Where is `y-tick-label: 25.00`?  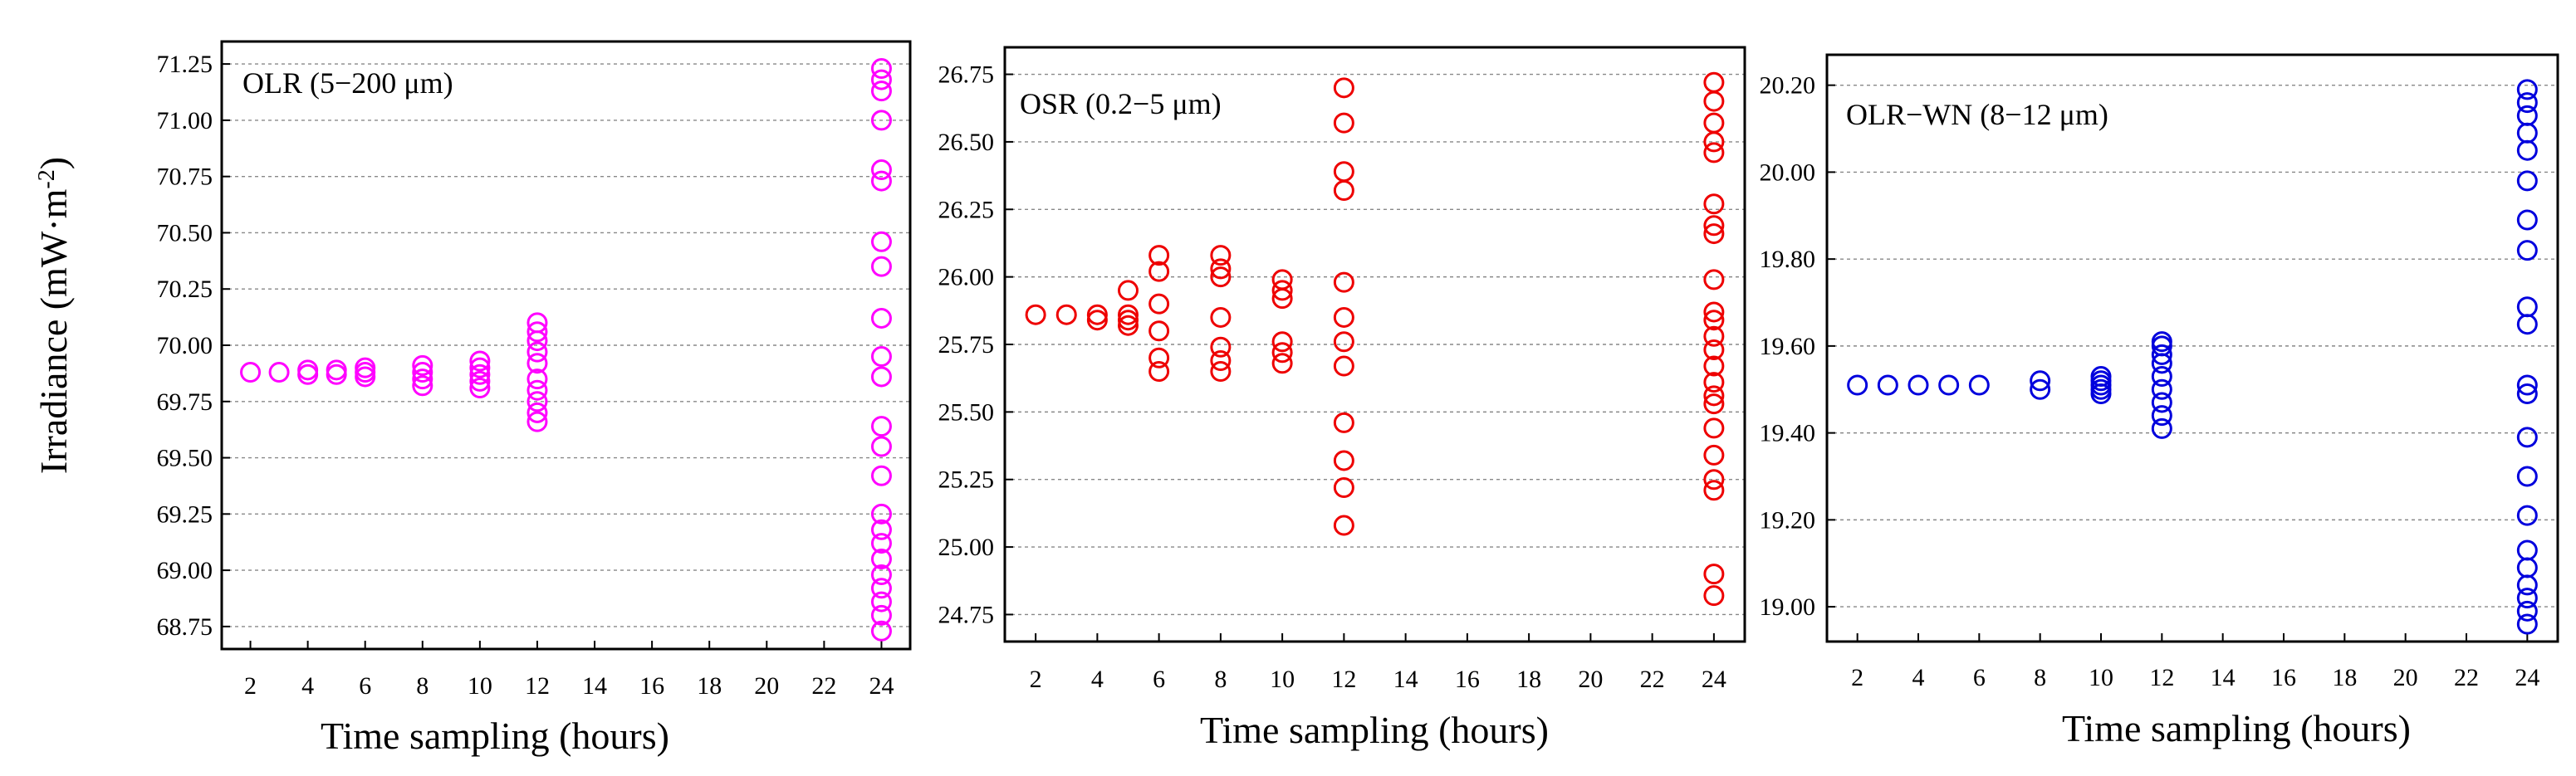 y-tick-label: 25.00 is located at coordinates (967, 547).